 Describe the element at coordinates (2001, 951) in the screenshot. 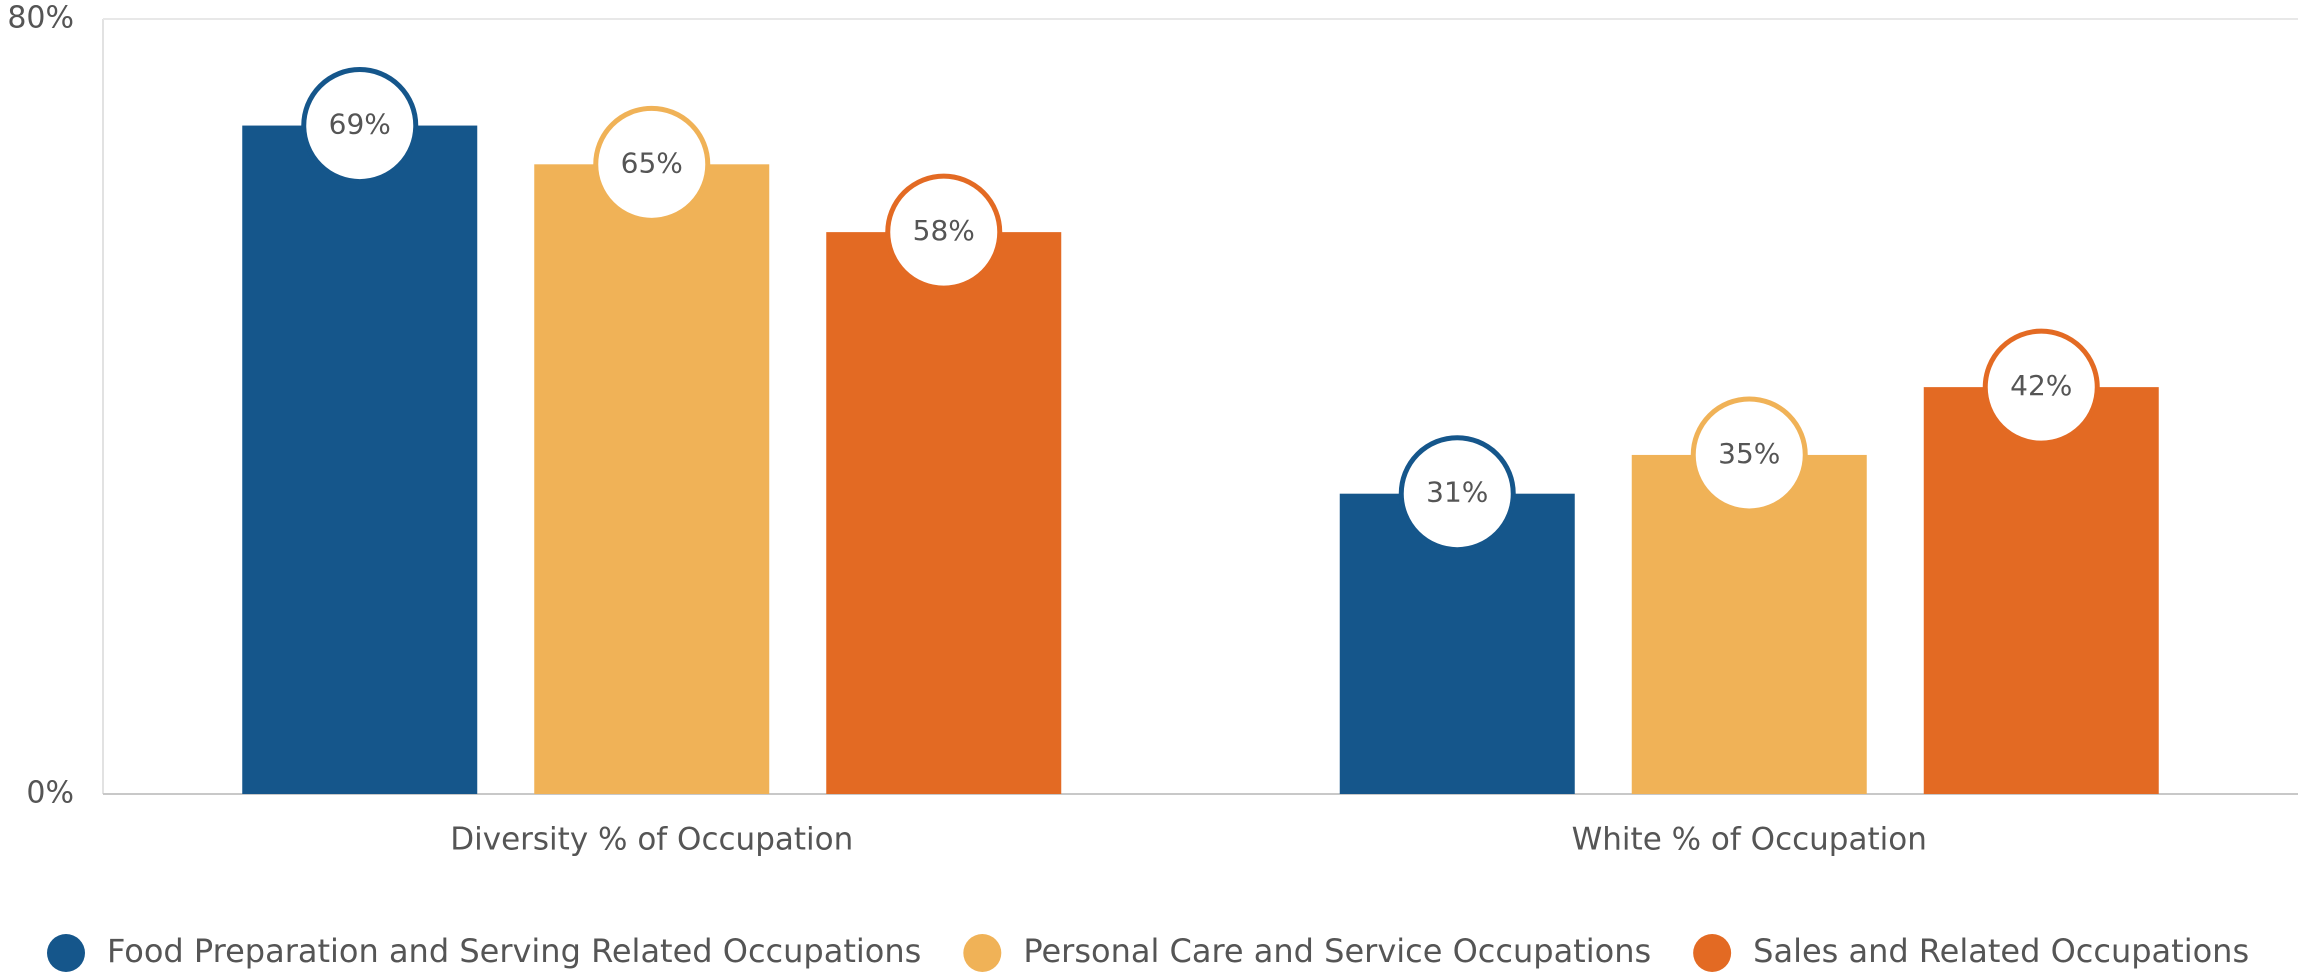

I see `legend-label: Sales and Related Occupations` at that location.